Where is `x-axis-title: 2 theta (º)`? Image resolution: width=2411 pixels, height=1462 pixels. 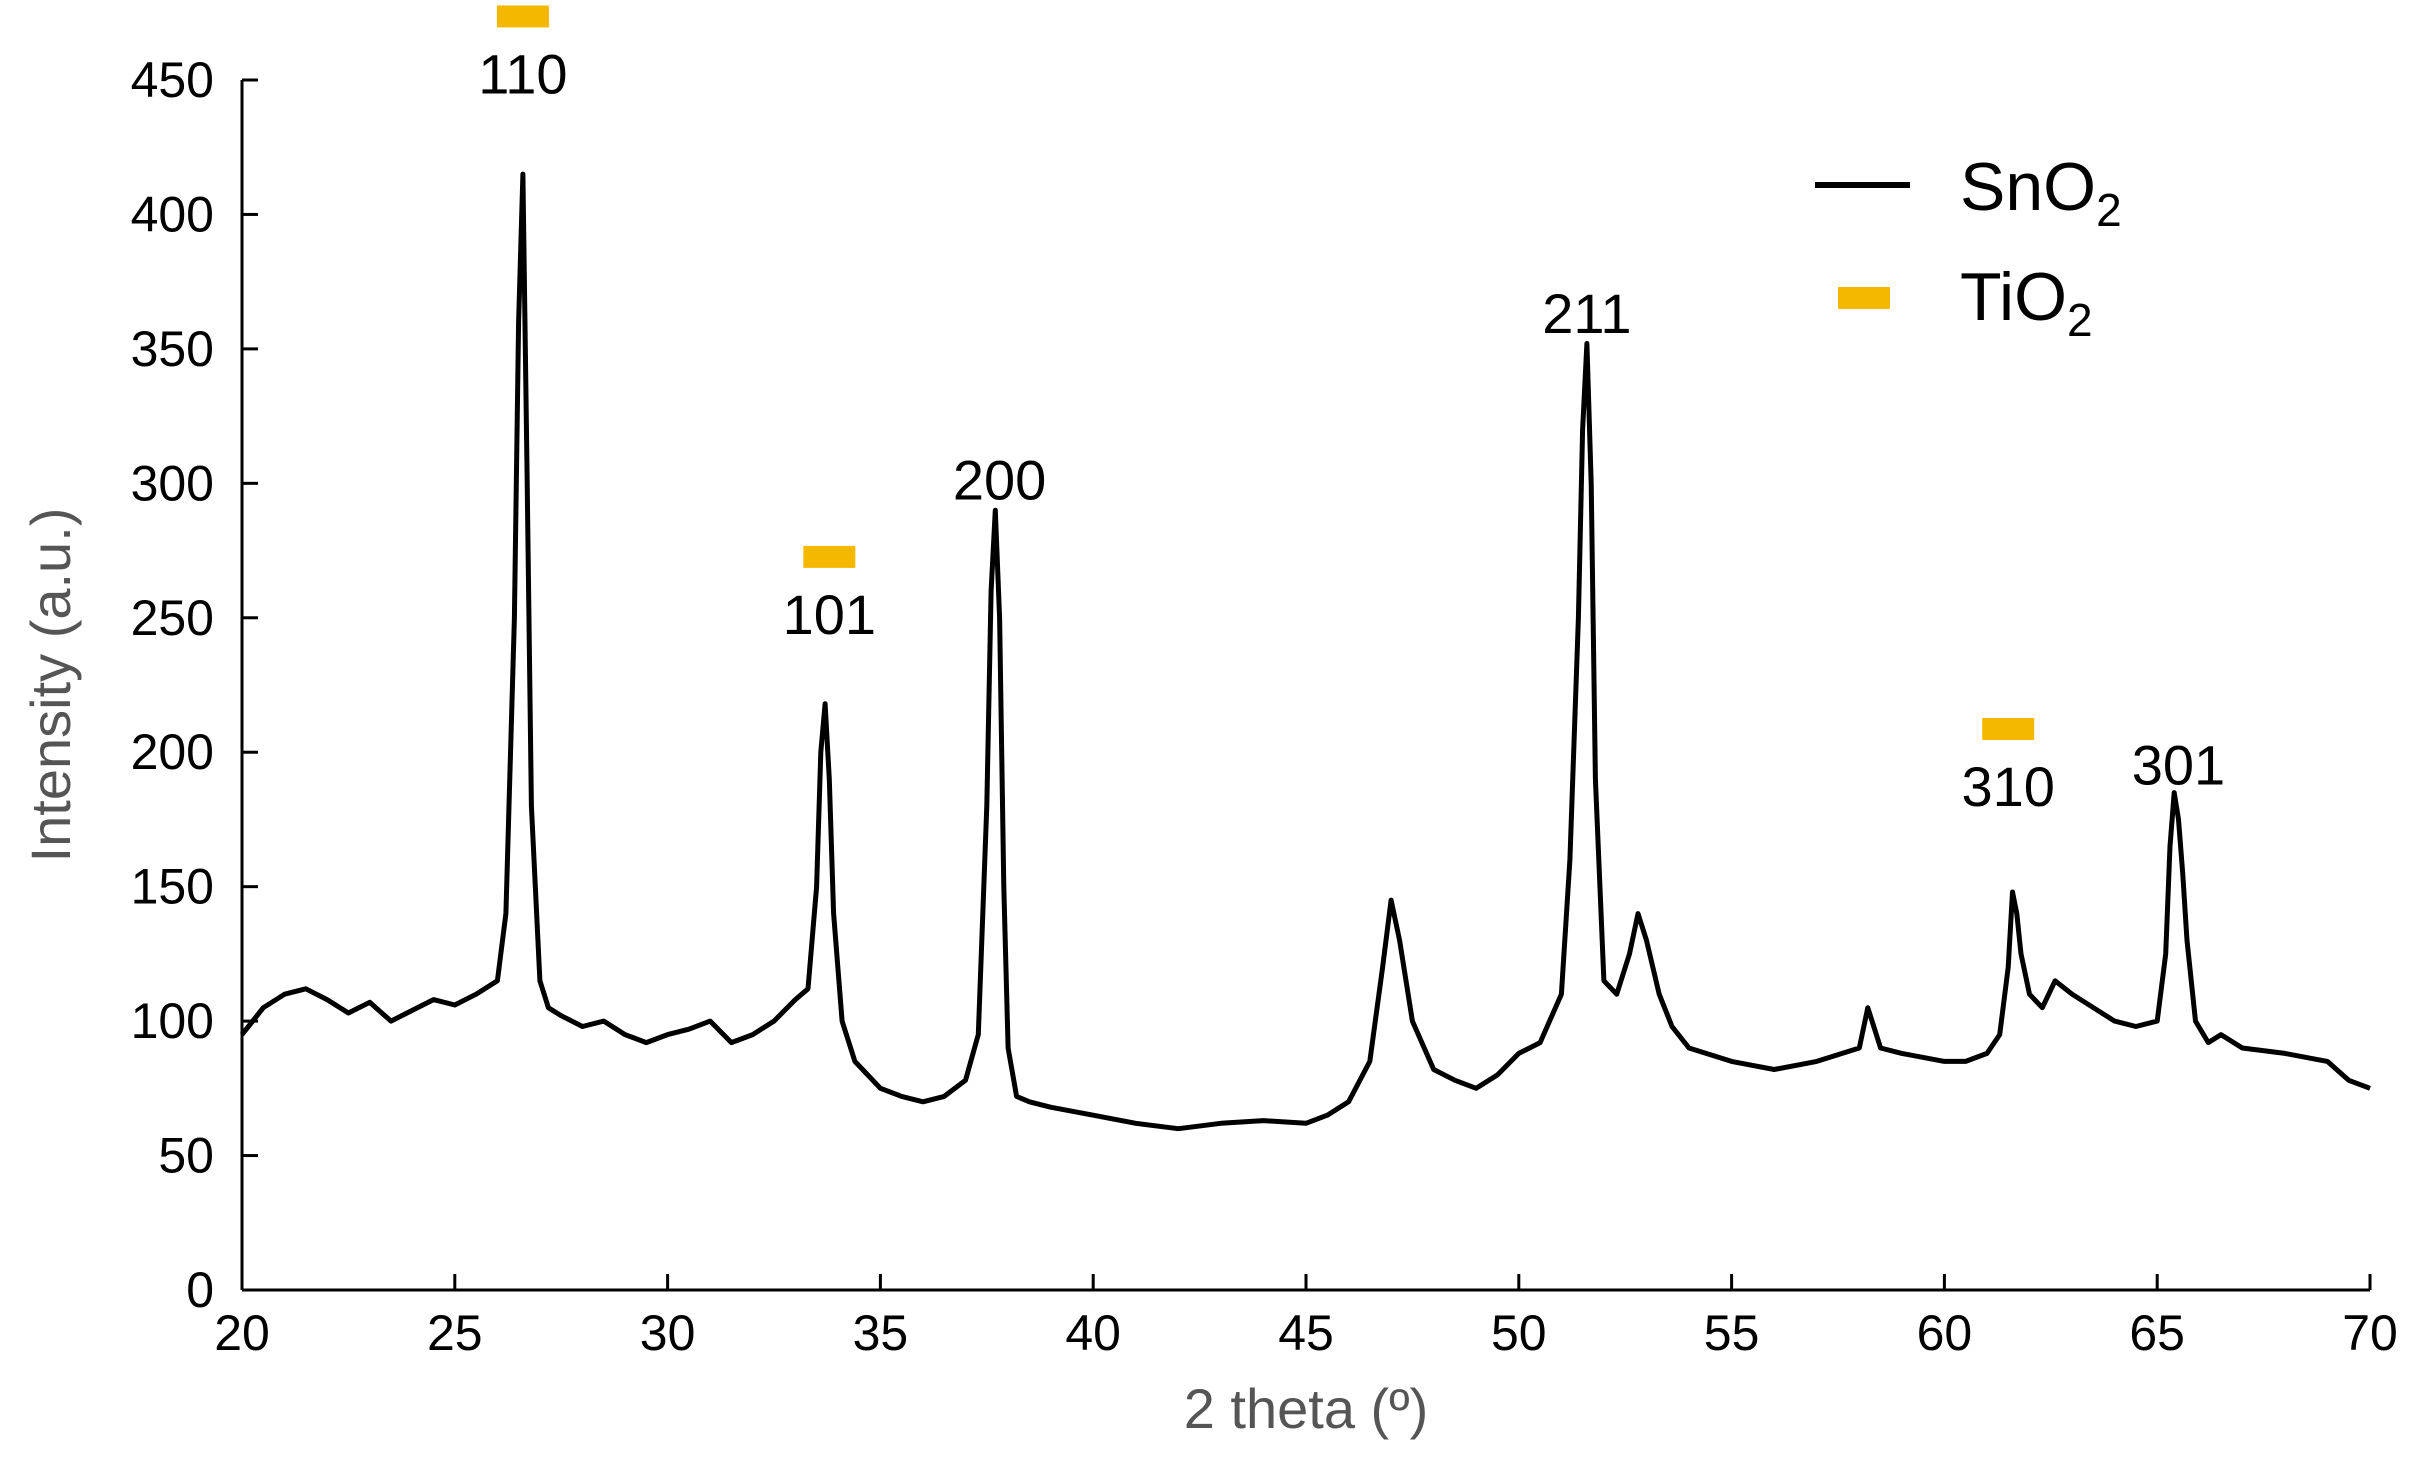
x-axis-title: 2 theta (º) is located at coordinates (1306, 1408).